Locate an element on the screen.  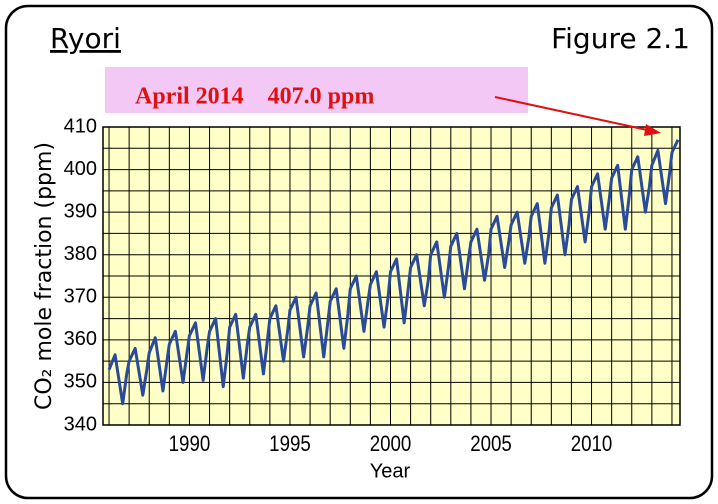
figure-label: Figure 2.1 is located at coordinates (620, 38).